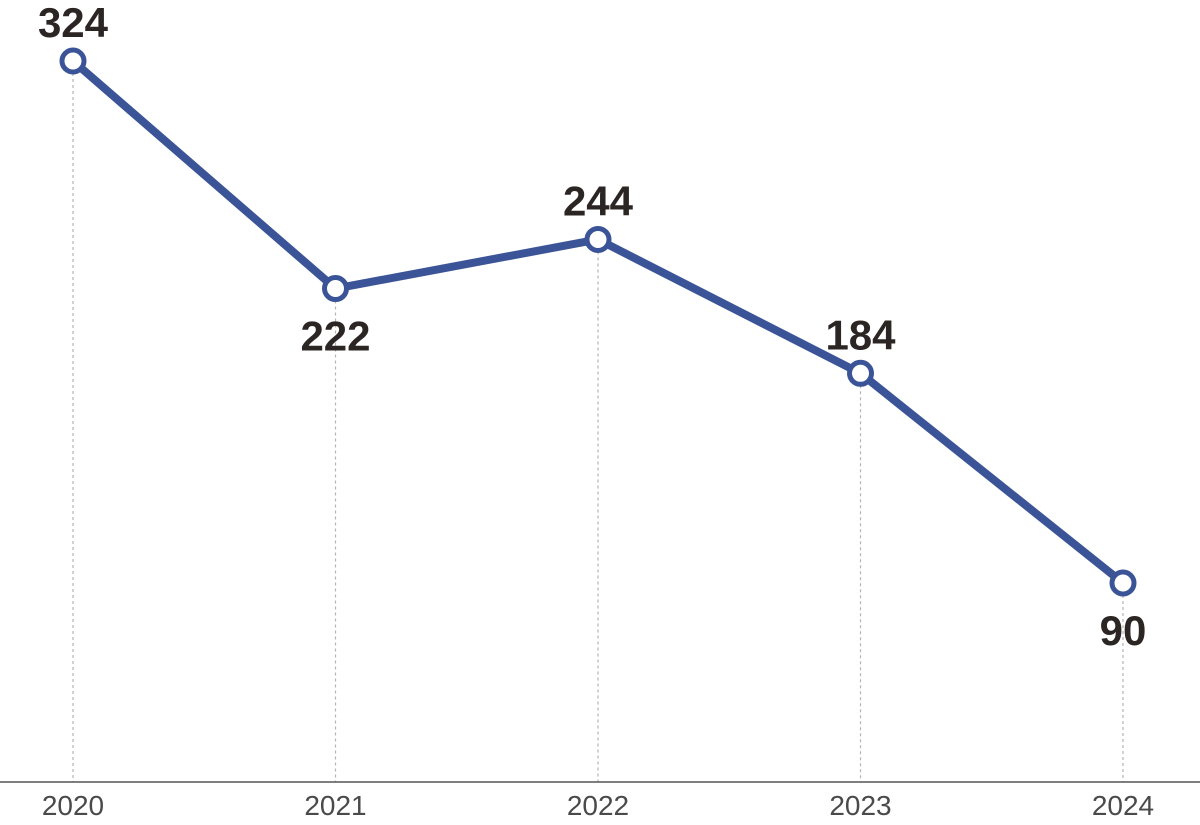  I want to click on x-tick-label: 2022, so click(598, 805).